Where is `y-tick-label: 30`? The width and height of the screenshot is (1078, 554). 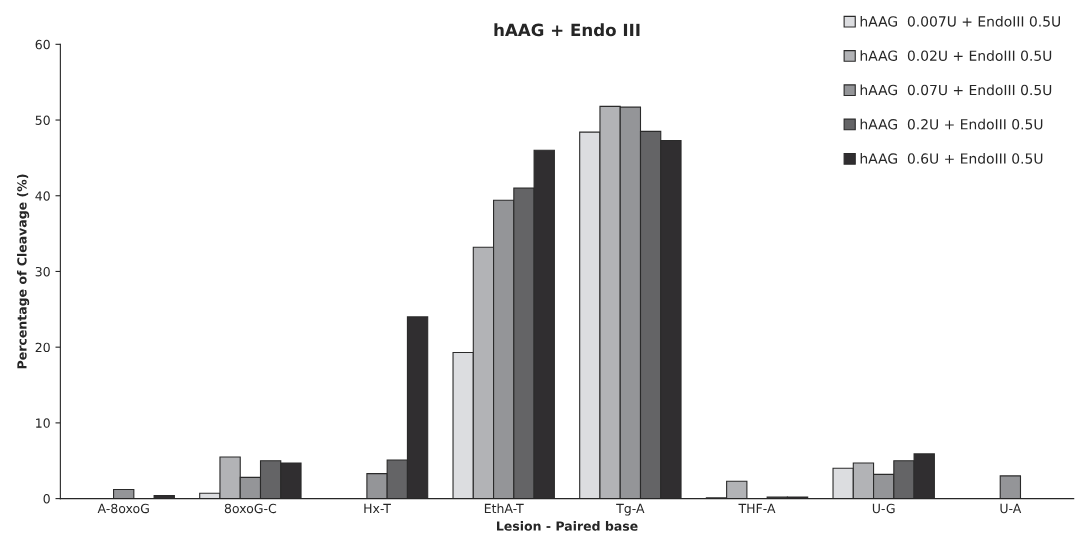 y-tick-label: 30 is located at coordinates (42, 271).